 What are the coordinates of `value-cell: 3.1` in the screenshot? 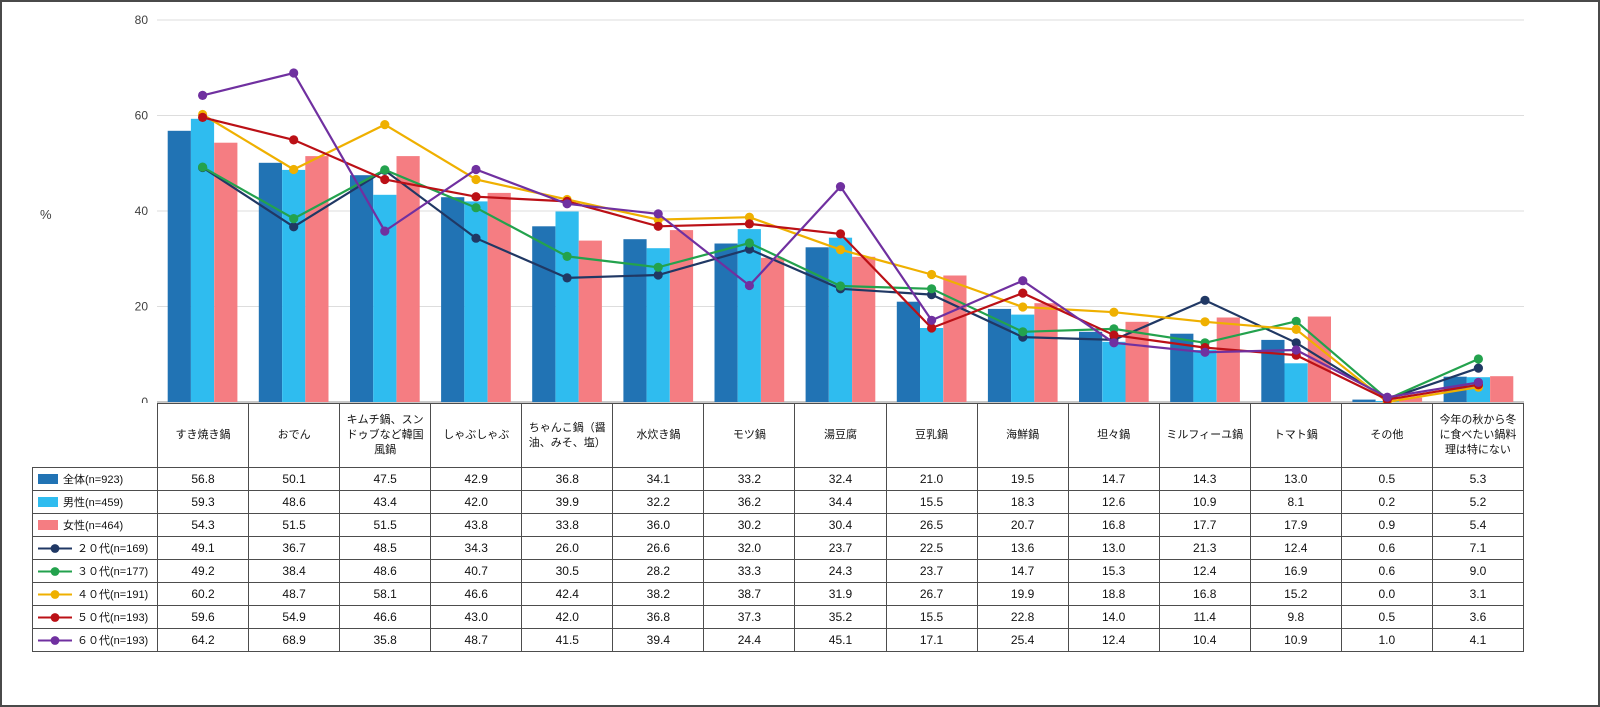 It's located at (1478, 594).